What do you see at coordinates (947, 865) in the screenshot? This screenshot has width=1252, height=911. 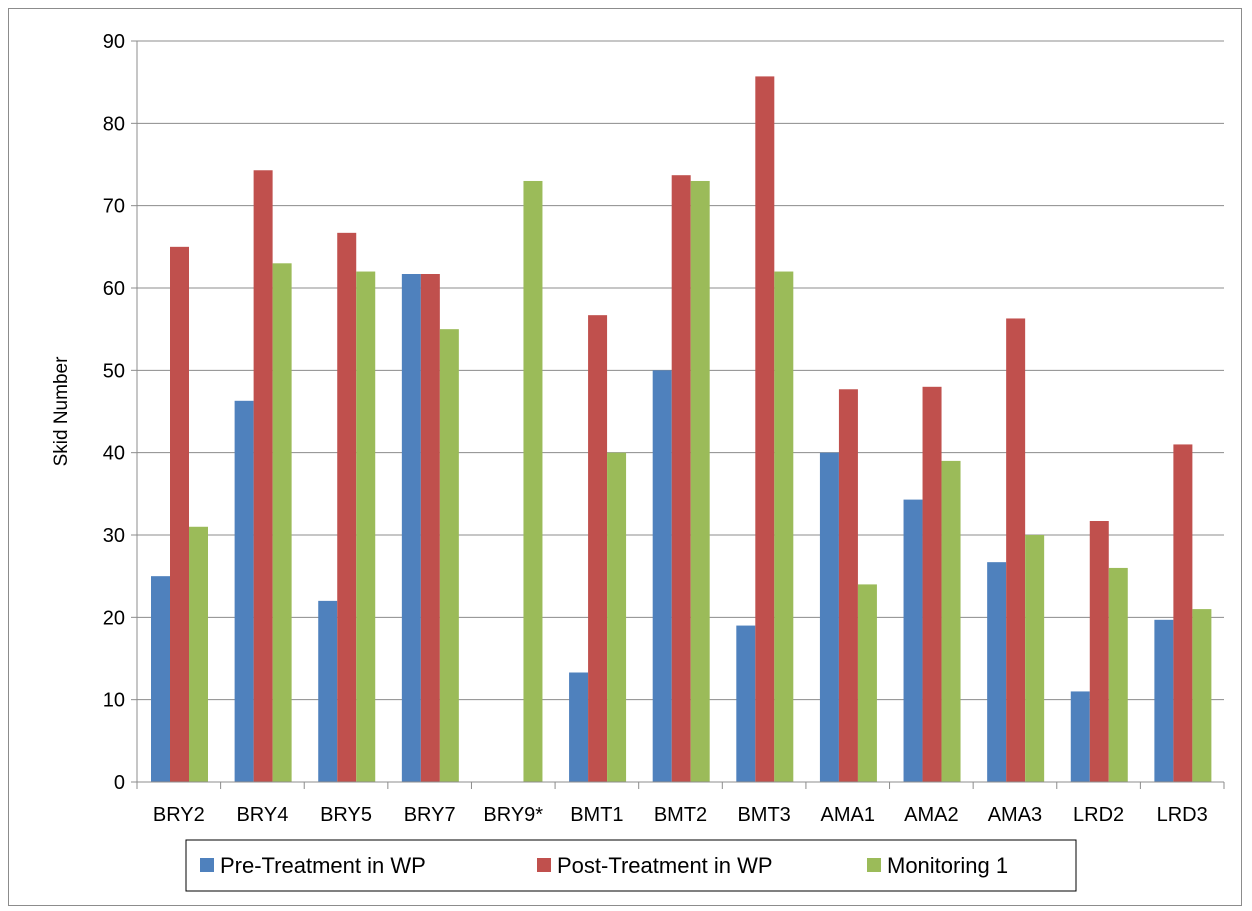 I see `legend-label: Monitoring 1` at bounding box center [947, 865].